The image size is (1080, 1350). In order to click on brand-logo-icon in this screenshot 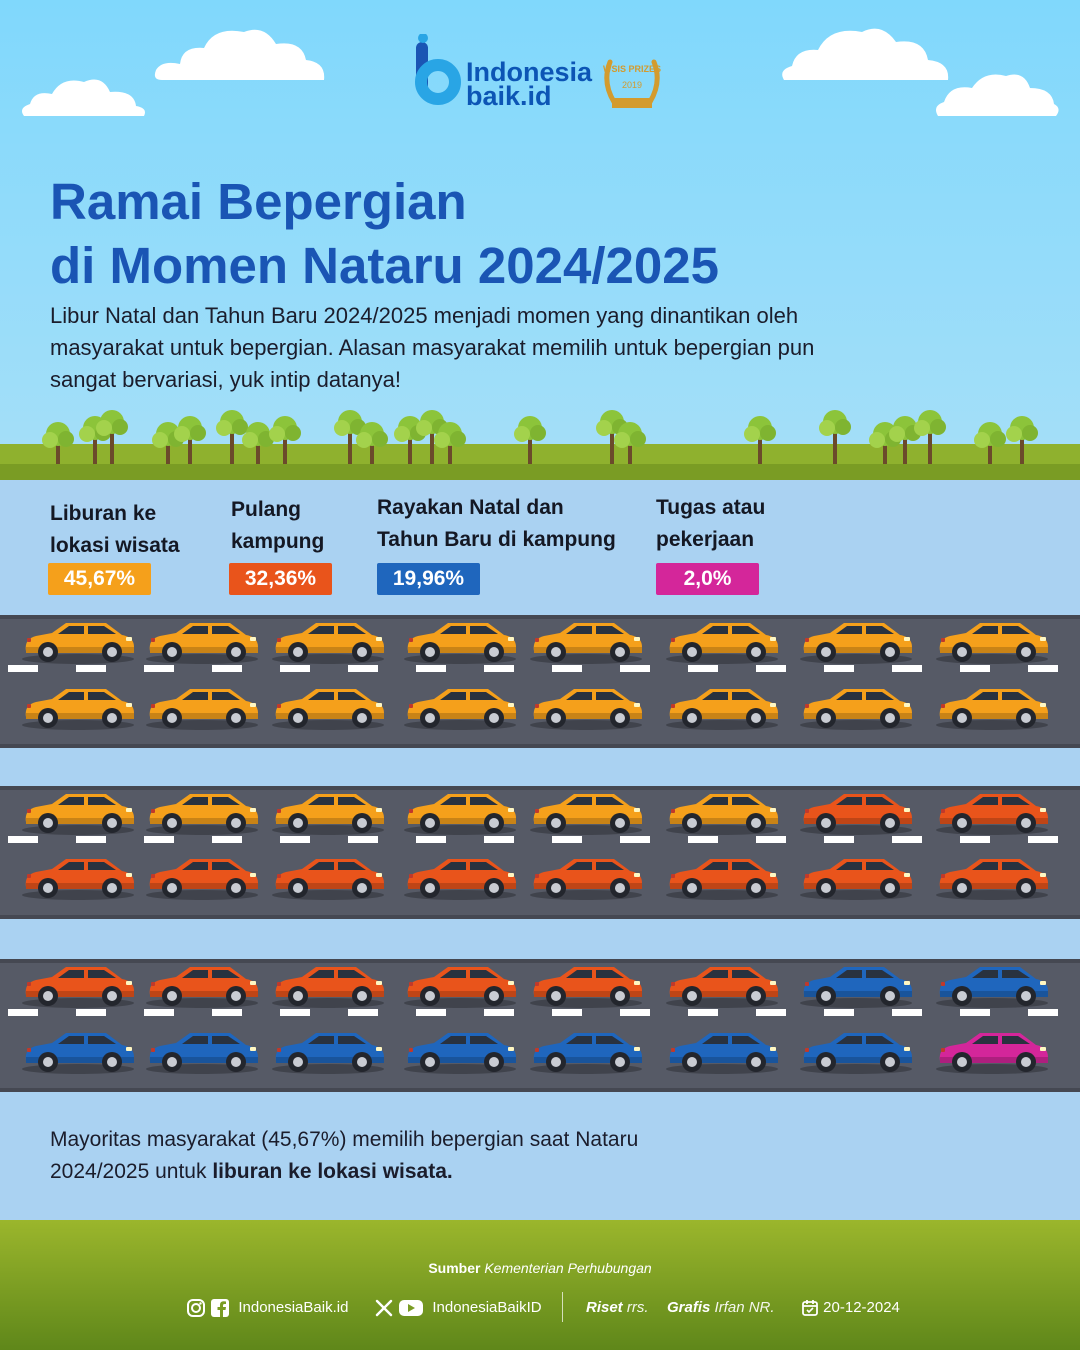, I will do `click(438, 69)`.